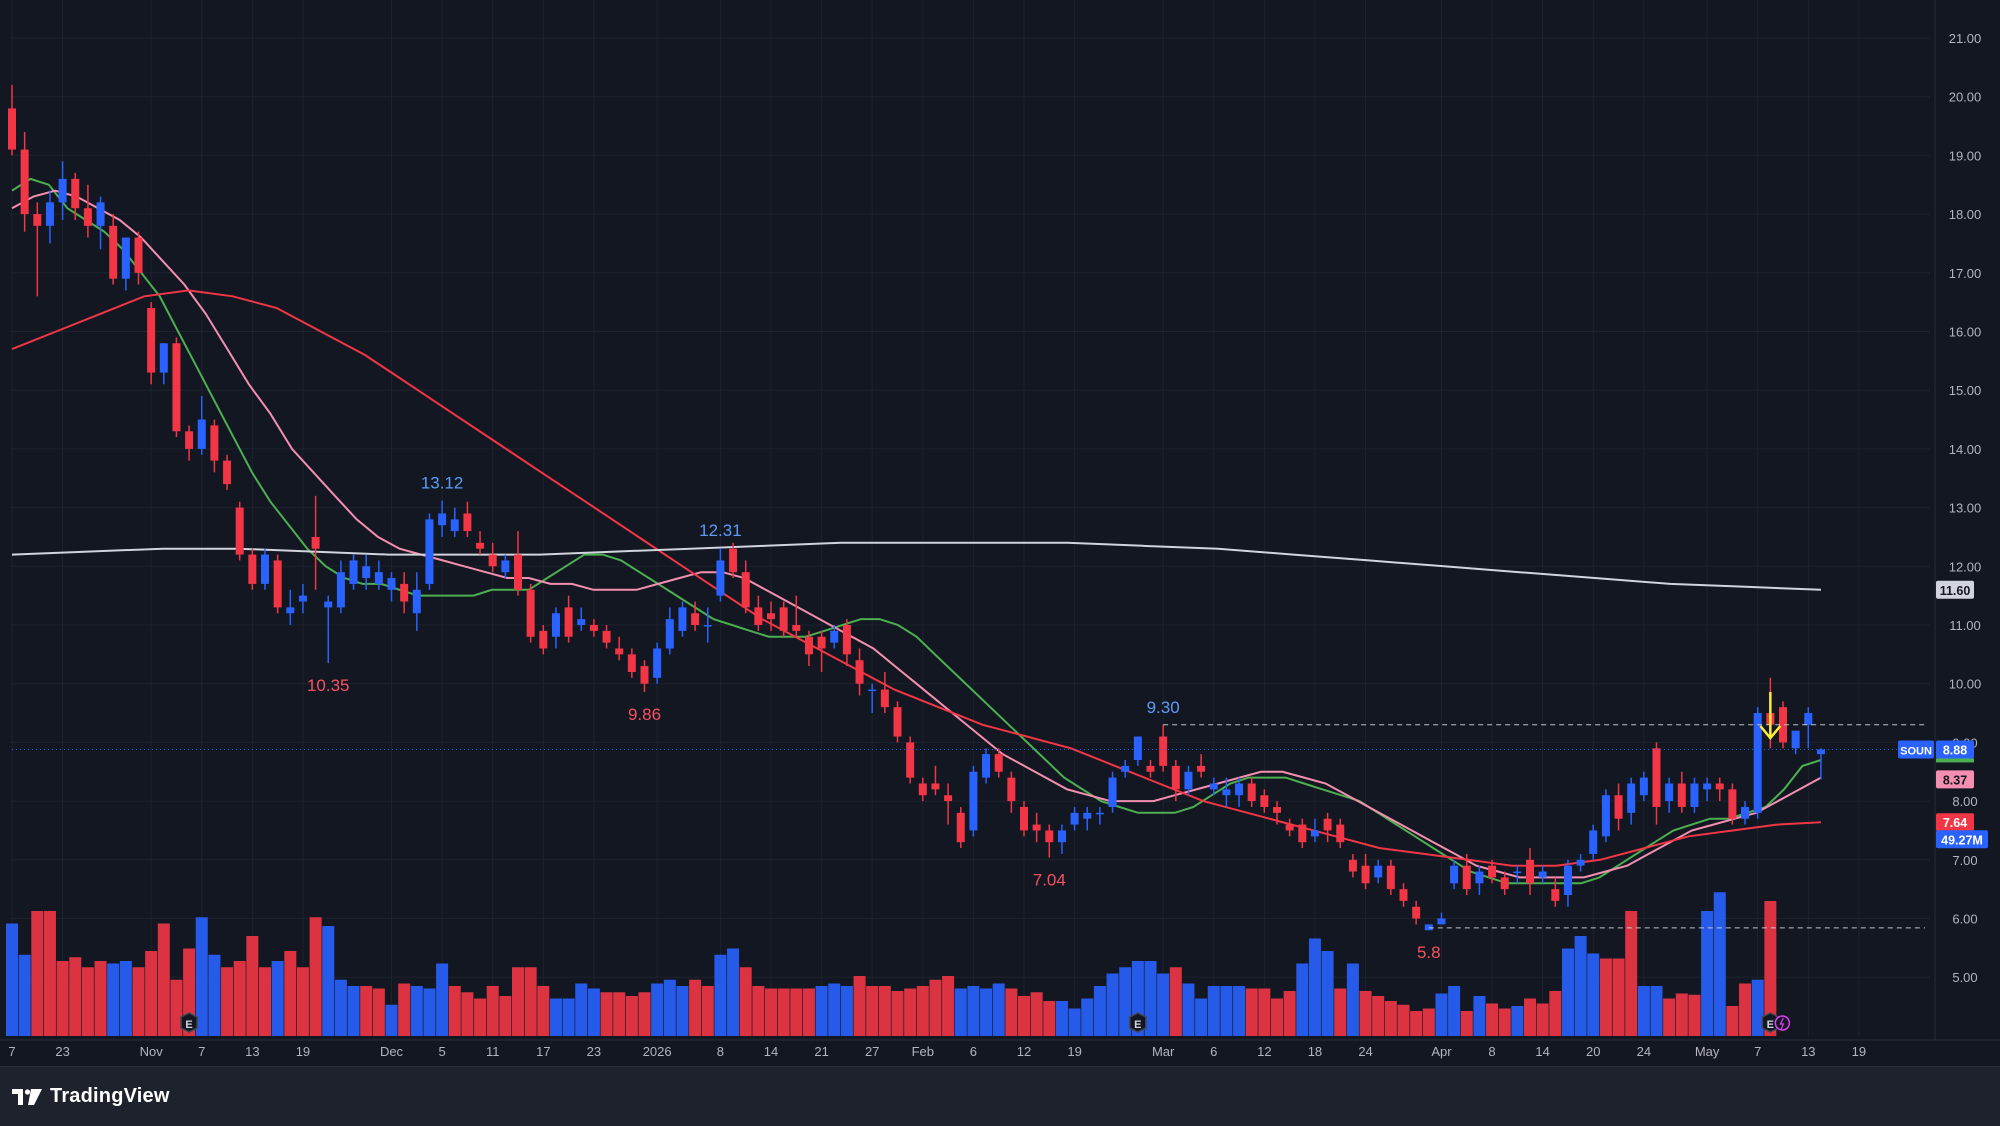 This screenshot has height=1126, width=2000. Describe the element at coordinates (720, 1051) in the screenshot. I see `x-tick-label: 8` at that location.